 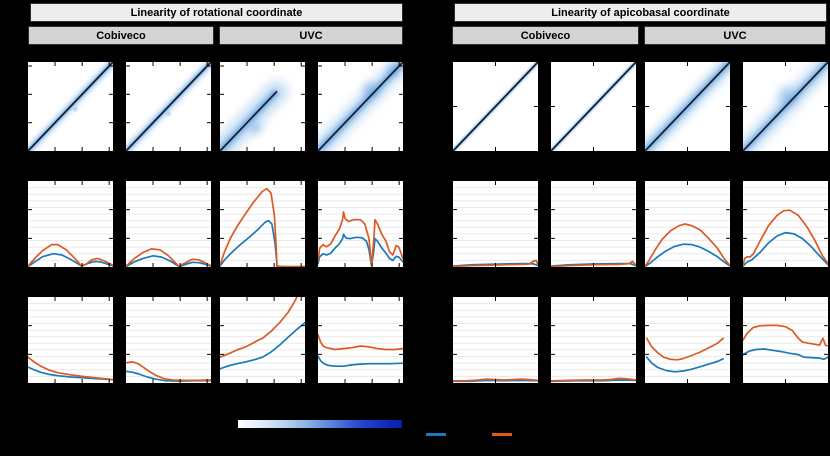 What do you see at coordinates (262, 340) in the screenshot?
I see `plot-rot-uvc-1-row3` at bounding box center [262, 340].